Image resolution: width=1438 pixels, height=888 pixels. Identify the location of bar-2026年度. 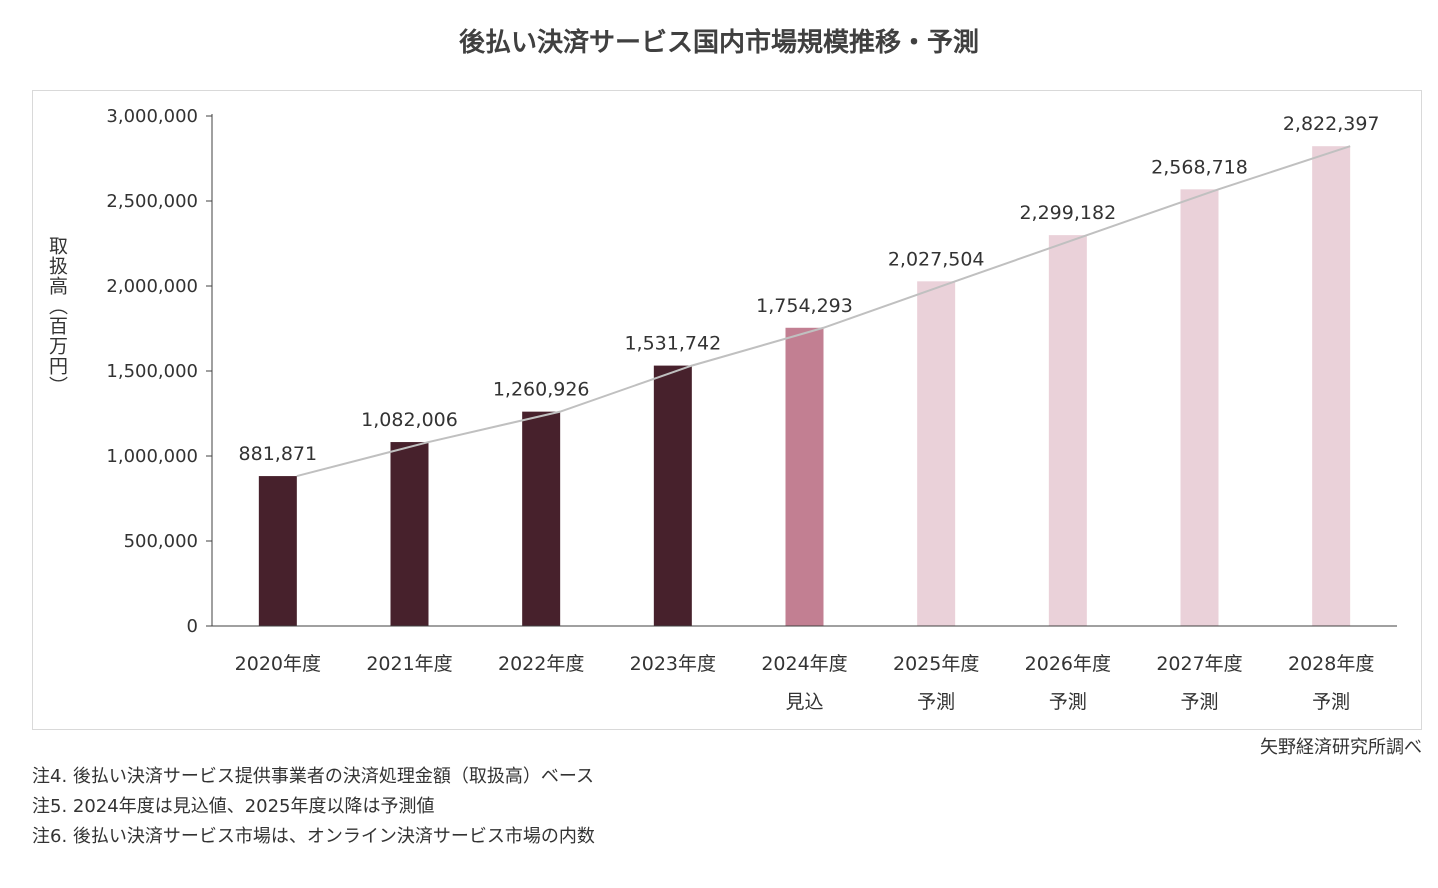
(1067, 431).